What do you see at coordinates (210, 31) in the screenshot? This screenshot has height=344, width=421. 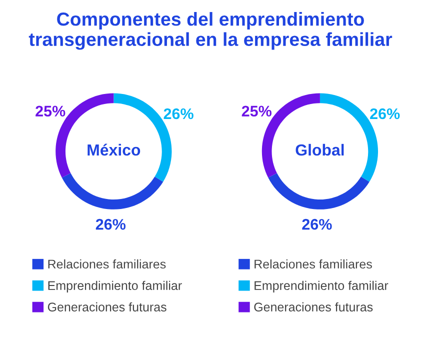 I see `chart-title: Componentes del emprendimiento transgeneracional en la empresa familiar` at bounding box center [210, 31].